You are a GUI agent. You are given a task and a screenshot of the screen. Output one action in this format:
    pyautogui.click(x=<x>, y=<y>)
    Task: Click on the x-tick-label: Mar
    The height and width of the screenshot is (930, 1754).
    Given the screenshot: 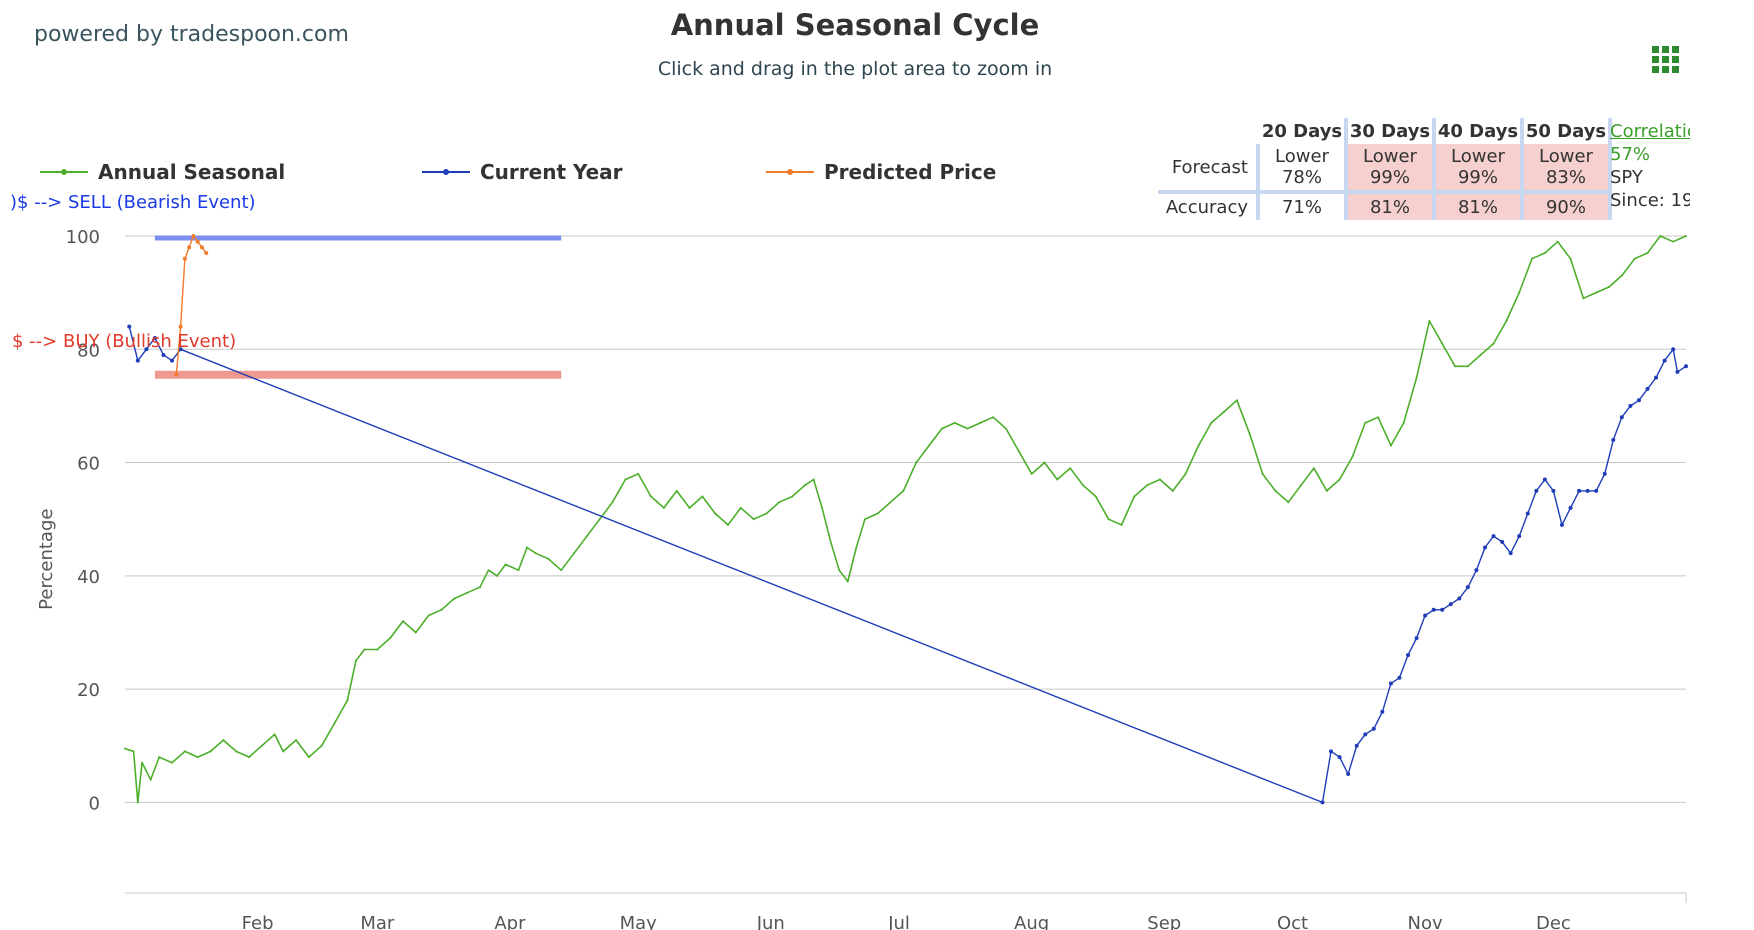 What is the action you would take?
    pyautogui.click(x=377, y=921)
    